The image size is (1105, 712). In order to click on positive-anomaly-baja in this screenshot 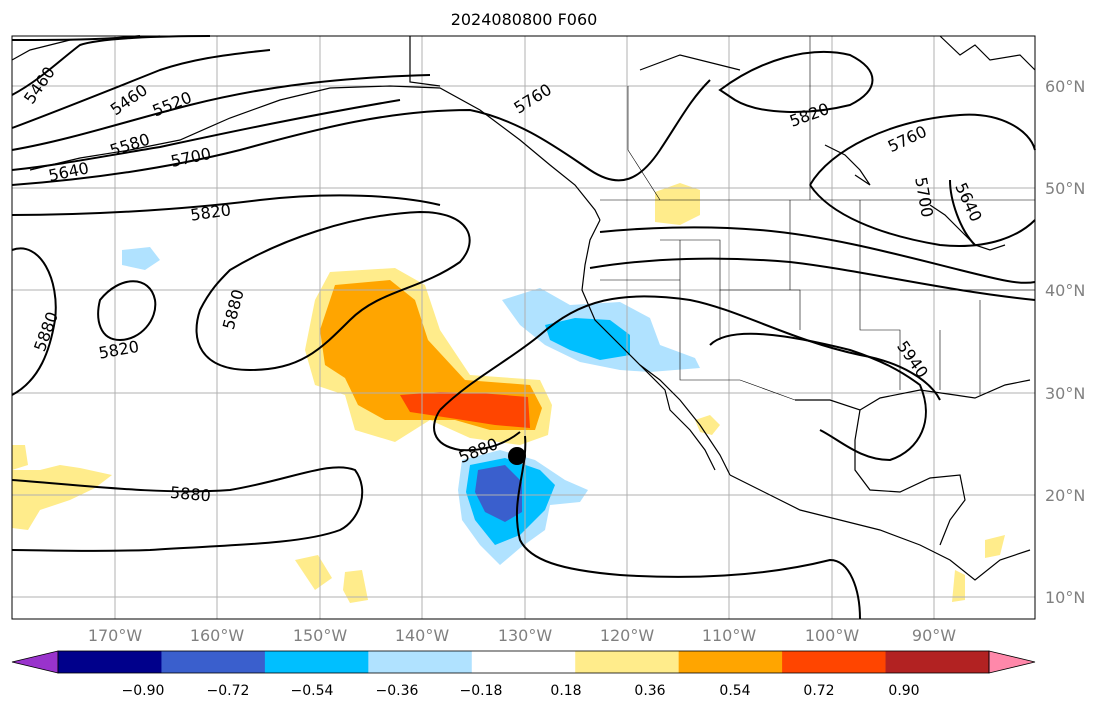, I will do `click(707, 425)`.